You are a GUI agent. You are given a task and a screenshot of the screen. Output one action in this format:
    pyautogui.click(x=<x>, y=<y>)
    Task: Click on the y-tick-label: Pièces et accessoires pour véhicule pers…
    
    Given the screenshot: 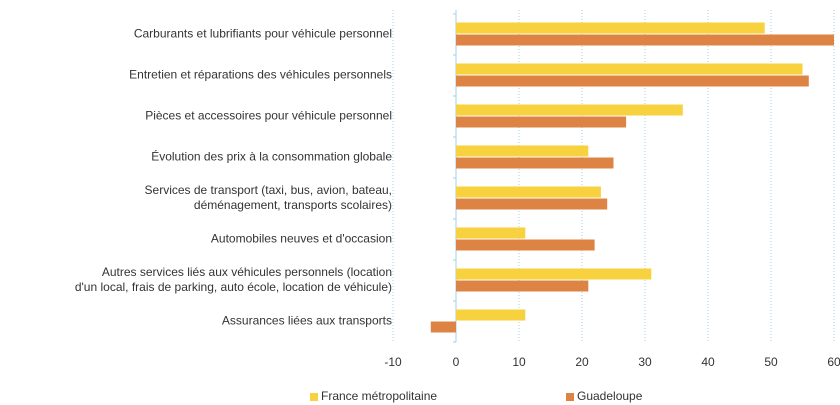 What is the action you would take?
    pyautogui.click(x=268, y=116)
    